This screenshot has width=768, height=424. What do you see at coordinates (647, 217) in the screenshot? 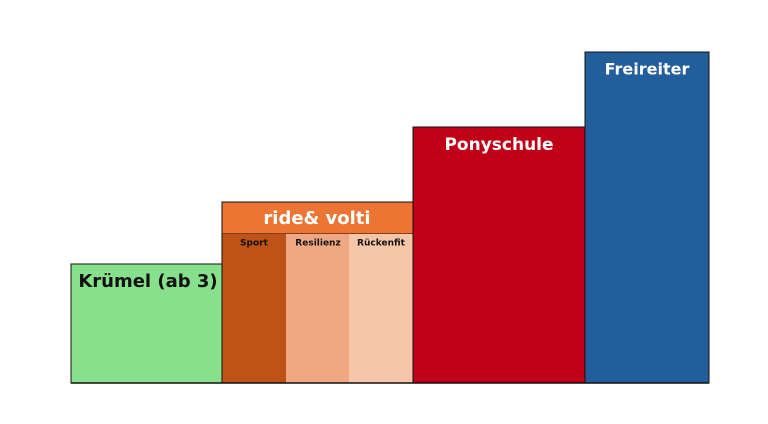
I see `freireiter-block` at bounding box center [647, 217].